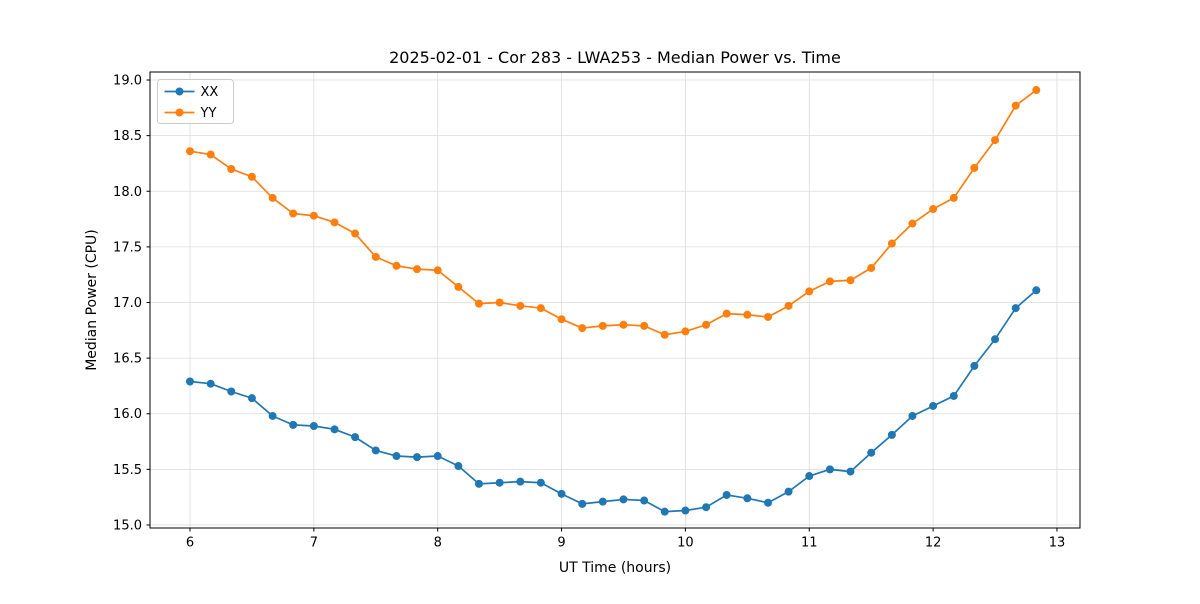 The height and width of the screenshot is (604, 1200). What do you see at coordinates (127, 414) in the screenshot?
I see `y-tick-label: 16.0` at bounding box center [127, 414].